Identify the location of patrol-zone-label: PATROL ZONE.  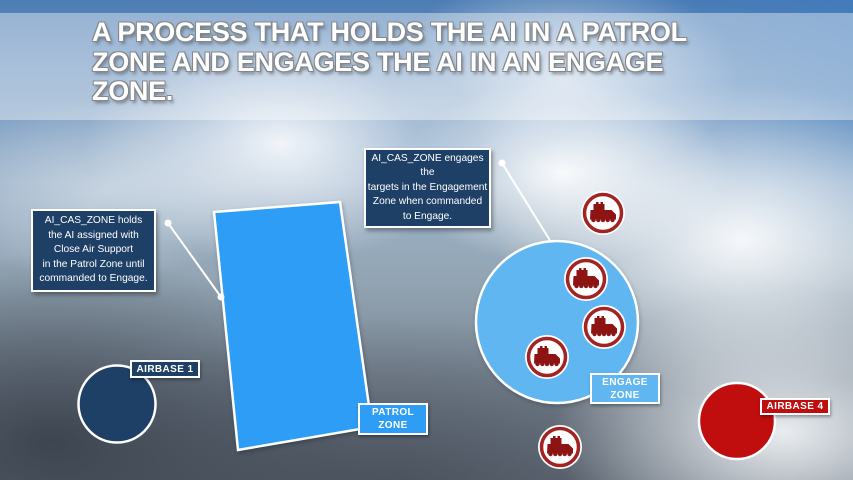
(393, 419).